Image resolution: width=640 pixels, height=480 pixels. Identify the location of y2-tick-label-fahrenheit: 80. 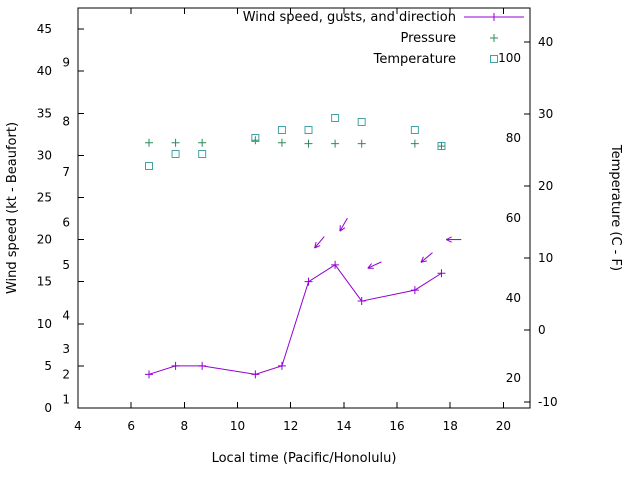
(513, 138).